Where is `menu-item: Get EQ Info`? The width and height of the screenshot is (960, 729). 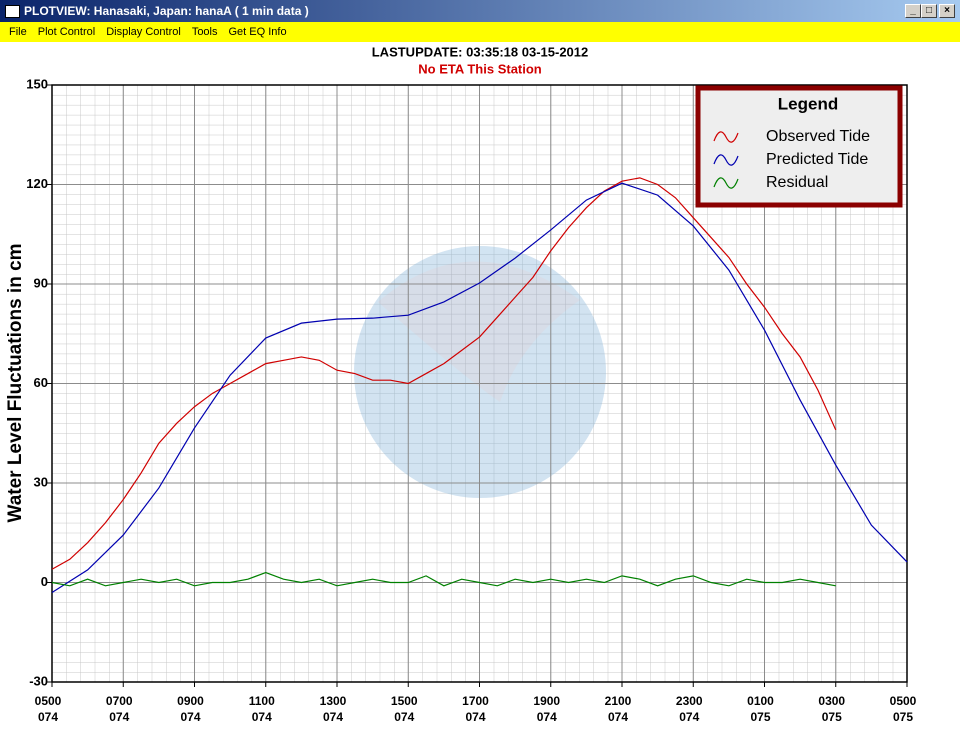 menu-item: Get EQ Info is located at coordinates (257, 32).